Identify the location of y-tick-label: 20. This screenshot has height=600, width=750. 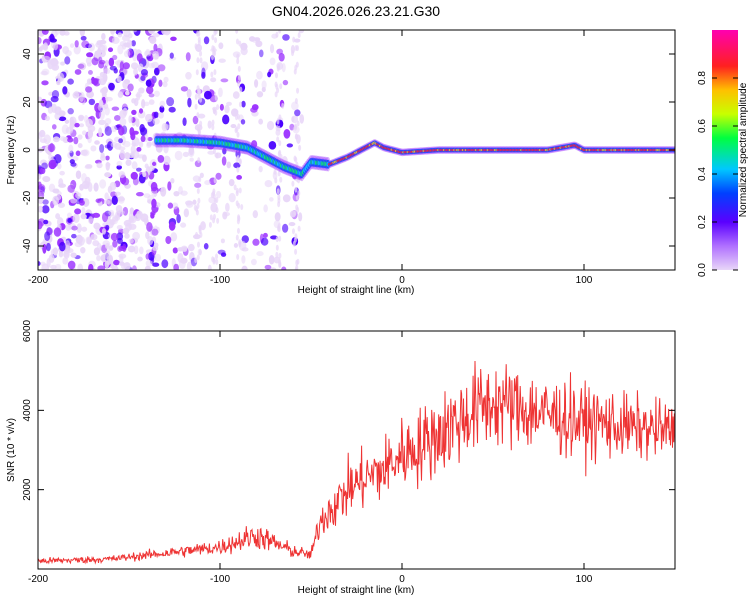
(27, 102).